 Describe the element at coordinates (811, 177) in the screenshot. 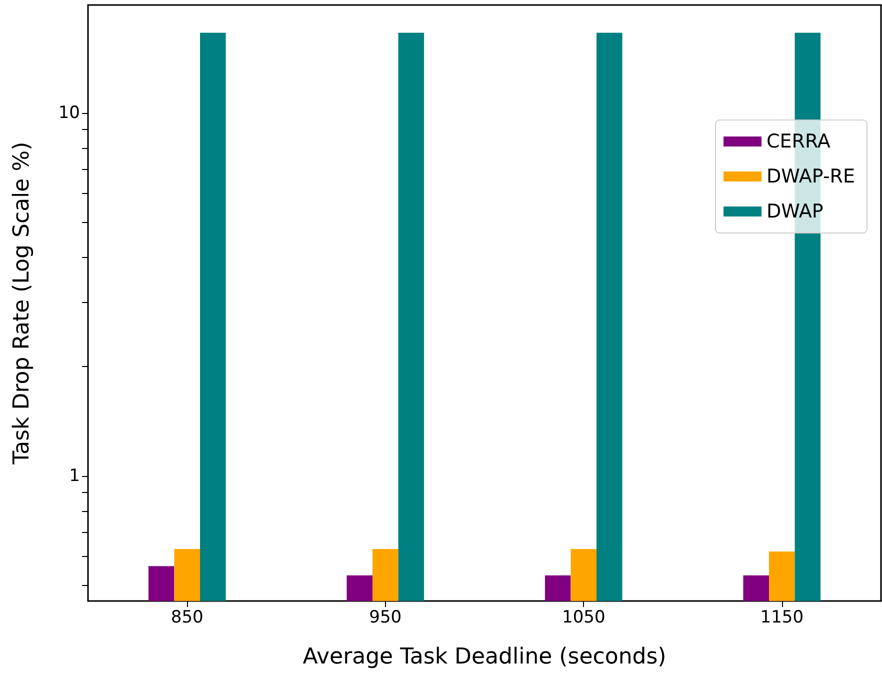

I see `legend-label: DWAP-RE` at that location.